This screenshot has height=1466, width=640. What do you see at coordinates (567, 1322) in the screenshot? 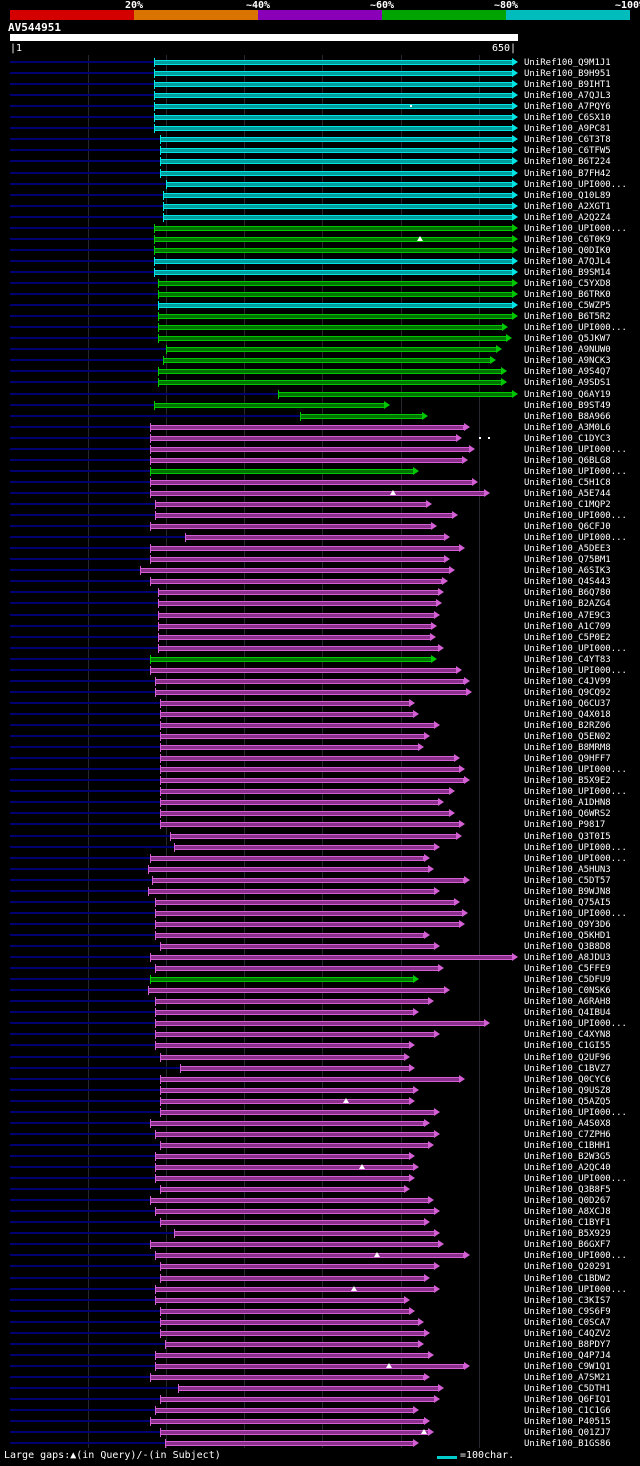
I see `hit-id-label: UniRef100_C0SCA7` at bounding box center [567, 1322].